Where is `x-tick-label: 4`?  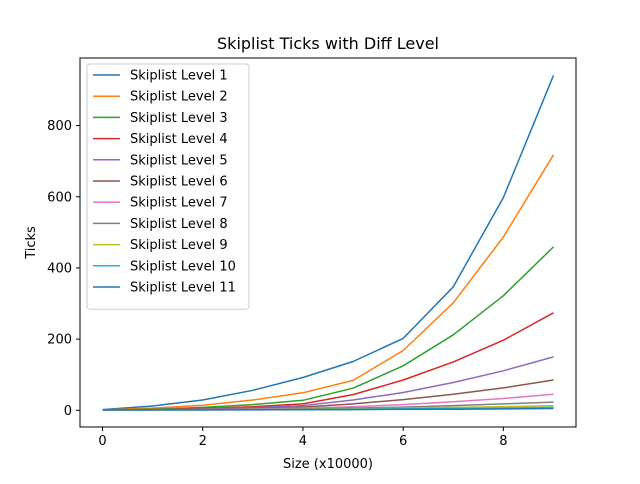 x-tick-label: 4 is located at coordinates (303, 441).